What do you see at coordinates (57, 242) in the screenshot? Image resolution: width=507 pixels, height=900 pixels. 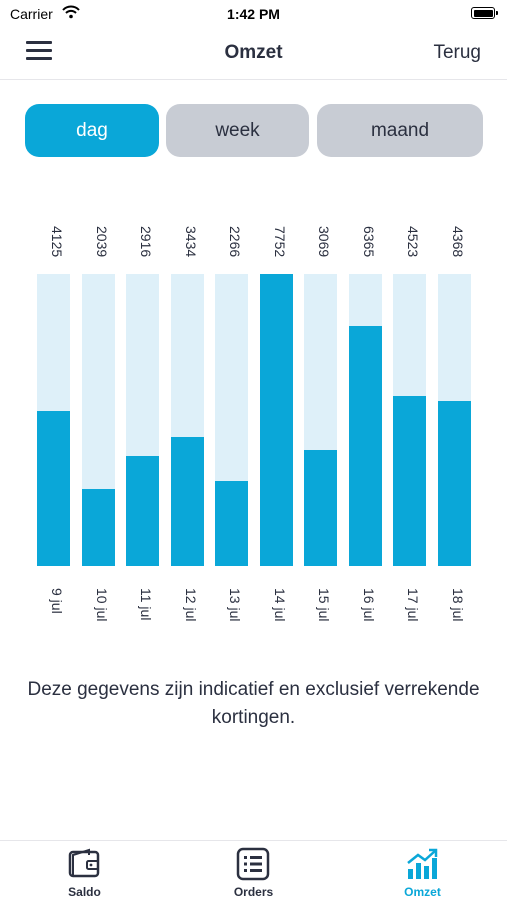 I see `bar-value-label: 4125` at bounding box center [57, 242].